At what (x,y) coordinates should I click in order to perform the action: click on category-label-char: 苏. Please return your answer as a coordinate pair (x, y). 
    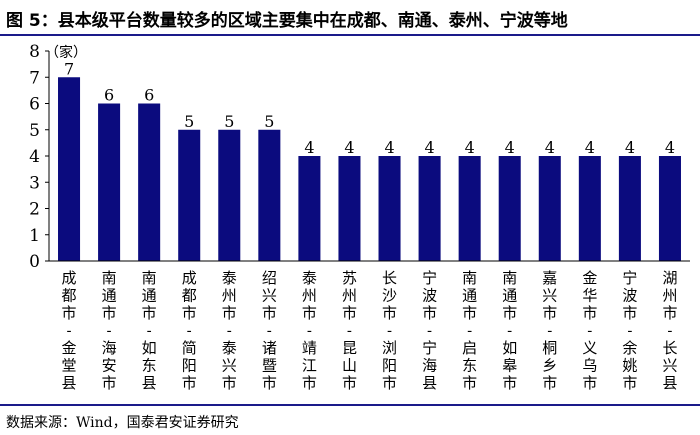
    Looking at the image, I should click on (349, 278).